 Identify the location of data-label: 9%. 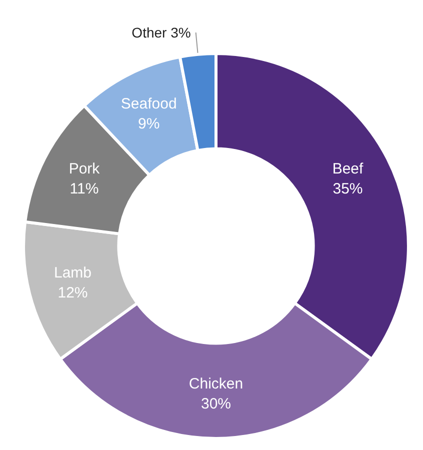
(149, 124).